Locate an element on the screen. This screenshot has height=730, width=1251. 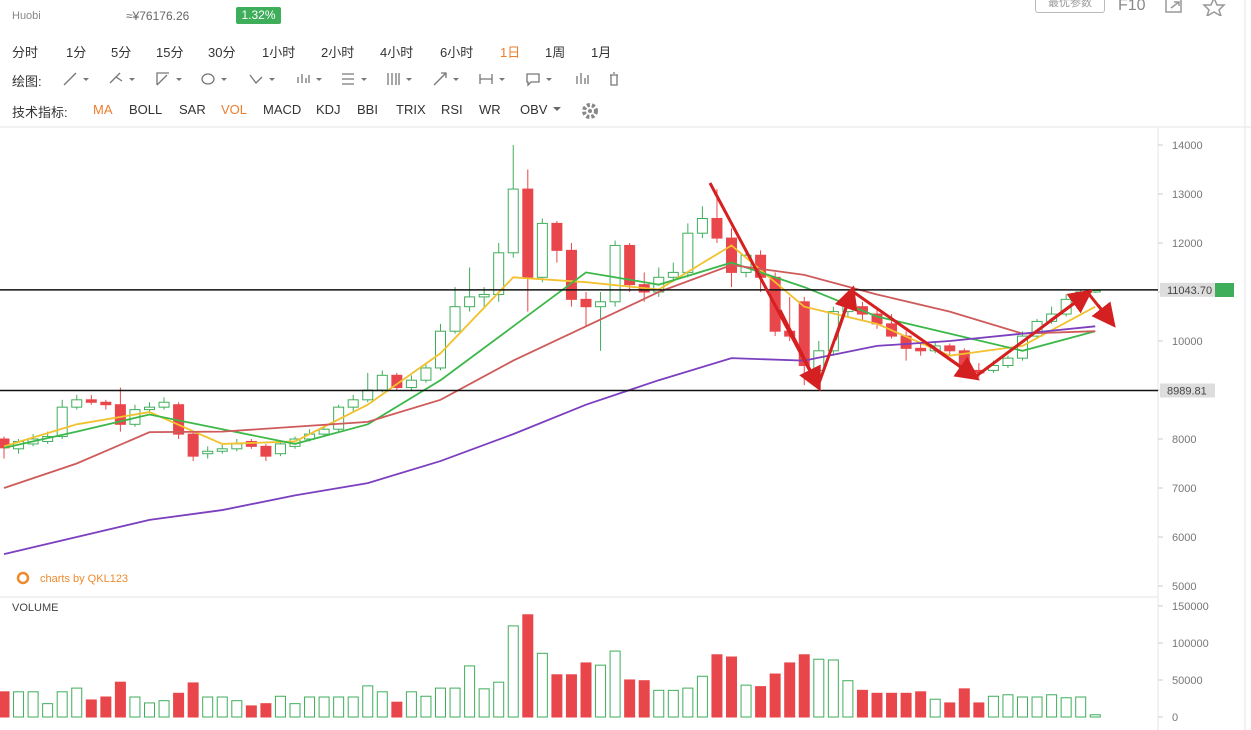
price-label: 8989.81 is located at coordinates (1187, 392).